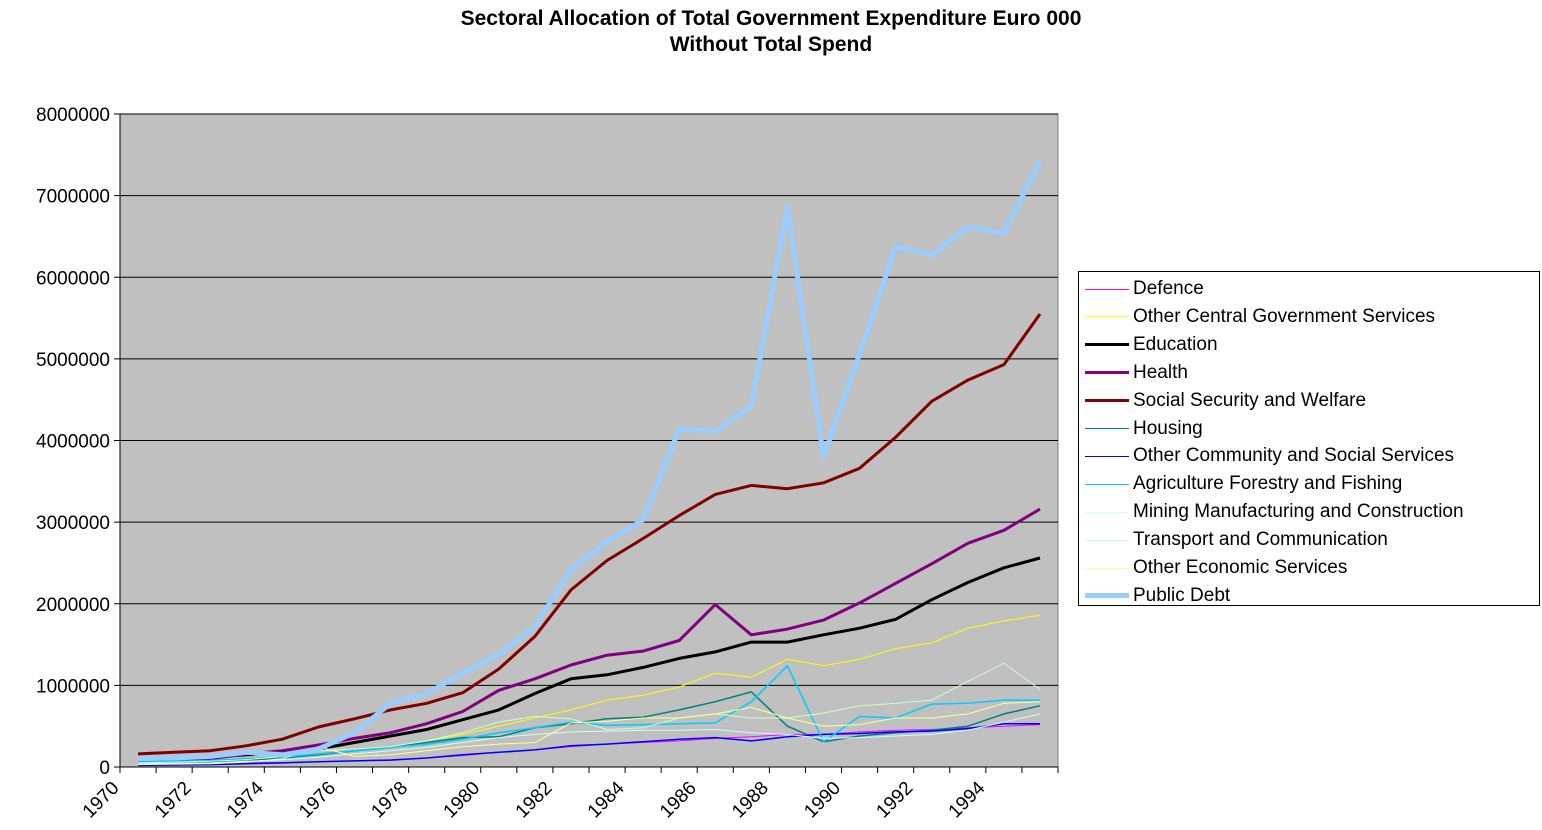  I want to click on legend-label: Transport and Communication, so click(1260, 540).